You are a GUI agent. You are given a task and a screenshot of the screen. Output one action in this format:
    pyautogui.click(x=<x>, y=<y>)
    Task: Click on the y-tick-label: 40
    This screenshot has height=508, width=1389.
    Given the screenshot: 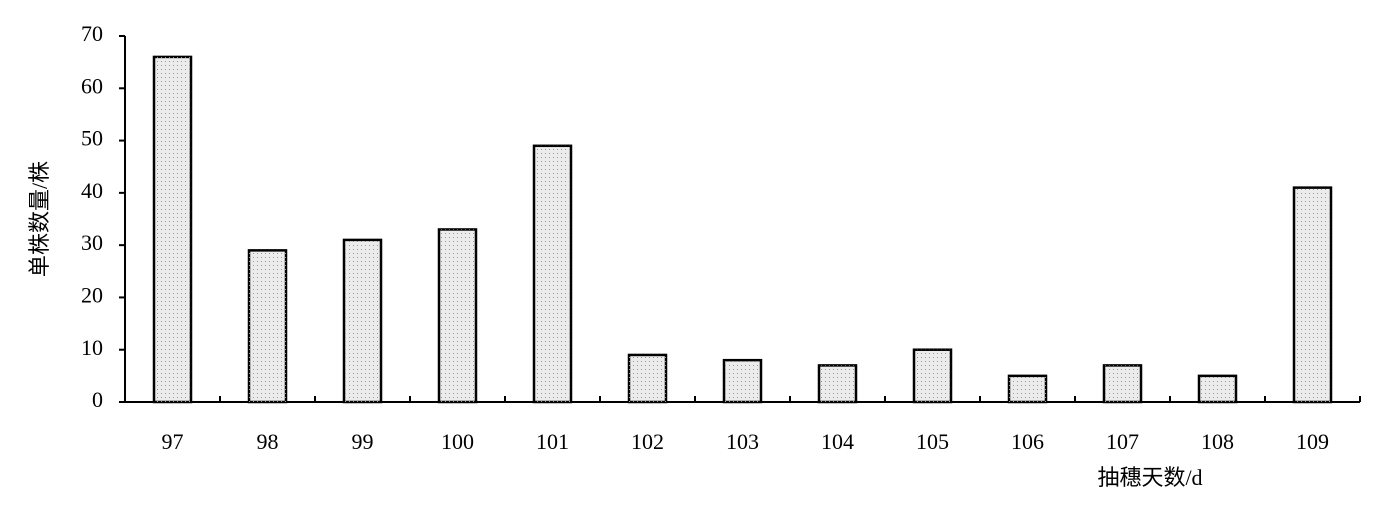 What is the action you would take?
    pyautogui.click(x=92, y=190)
    